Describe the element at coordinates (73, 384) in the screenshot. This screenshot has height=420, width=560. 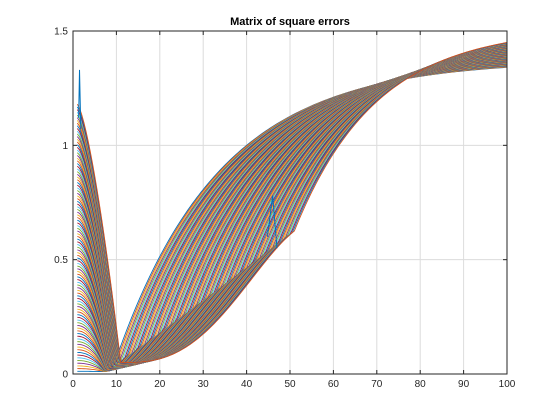
I see `x-tick-label: 0` at that location.